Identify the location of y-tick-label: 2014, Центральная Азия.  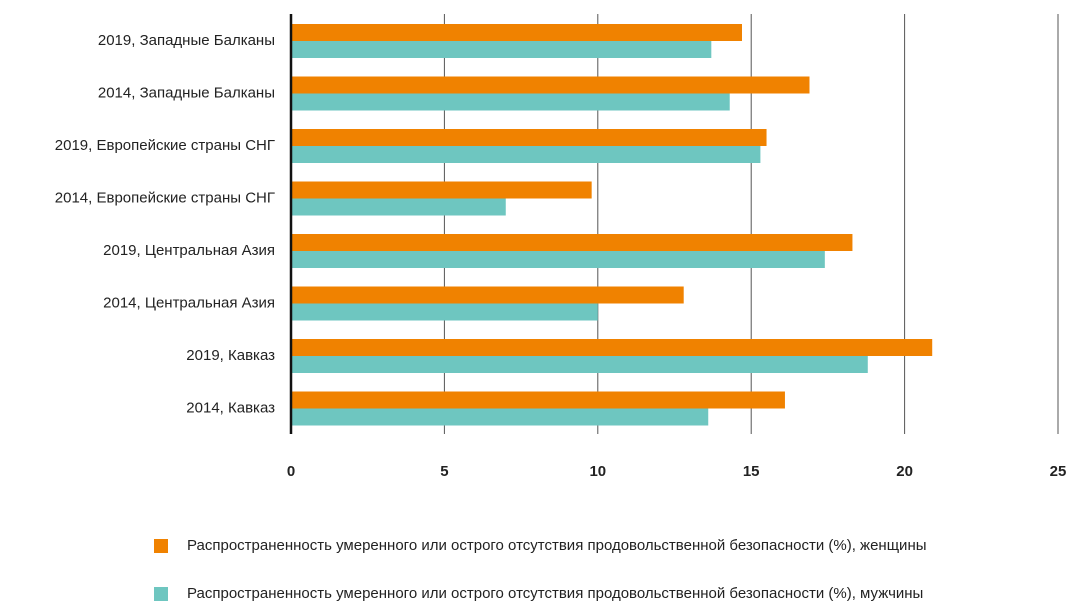
(189, 302).